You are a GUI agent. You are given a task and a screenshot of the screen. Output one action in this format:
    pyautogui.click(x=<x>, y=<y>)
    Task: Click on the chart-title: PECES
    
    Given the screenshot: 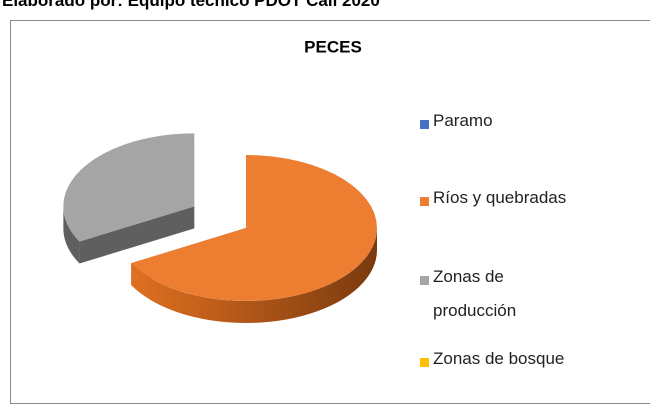 What is the action you would take?
    pyautogui.click(x=333, y=46)
    